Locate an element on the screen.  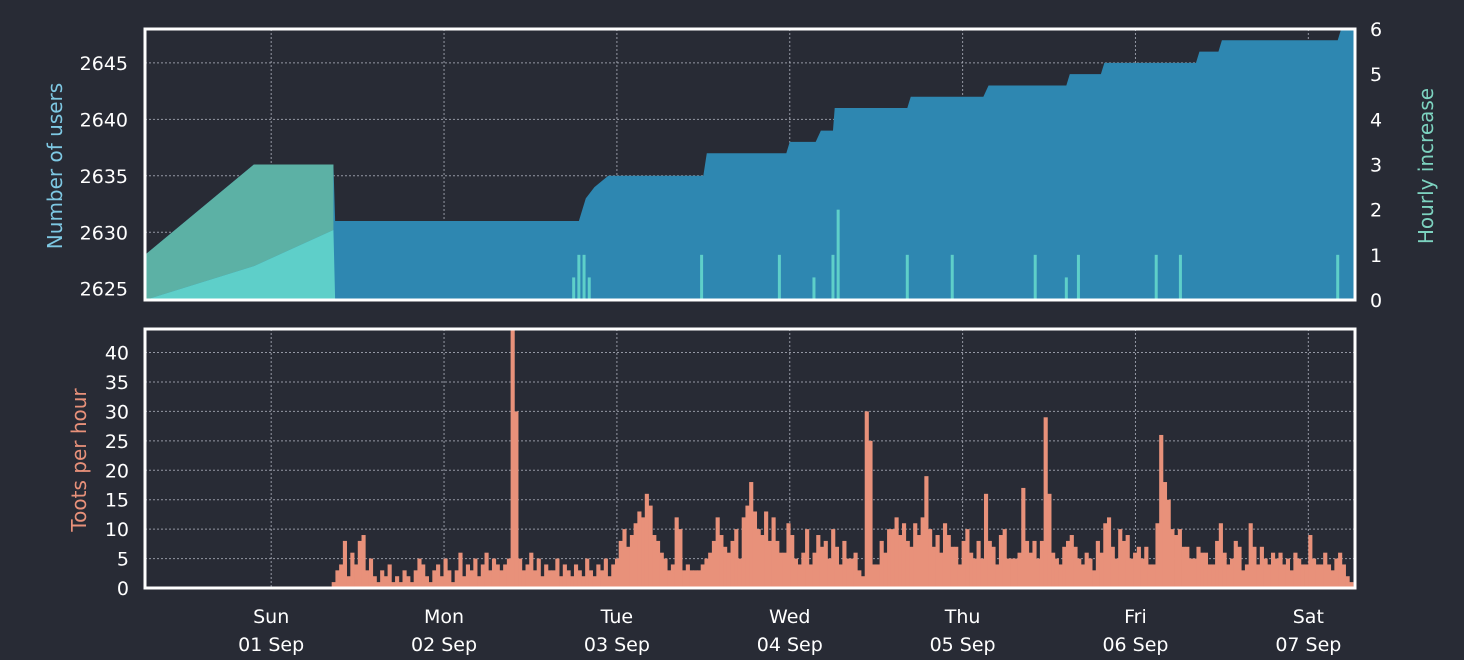
increase-band is located at coordinates (239, 232).